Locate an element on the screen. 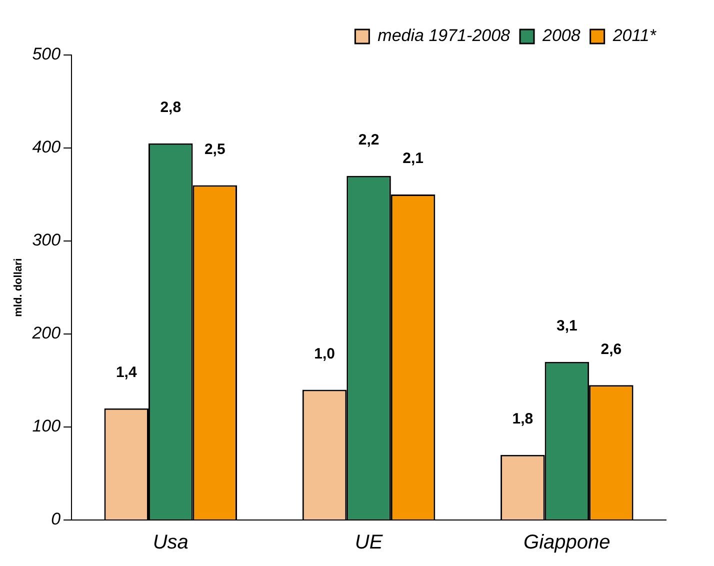  annotation: 3,1 is located at coordinates (567, 326).